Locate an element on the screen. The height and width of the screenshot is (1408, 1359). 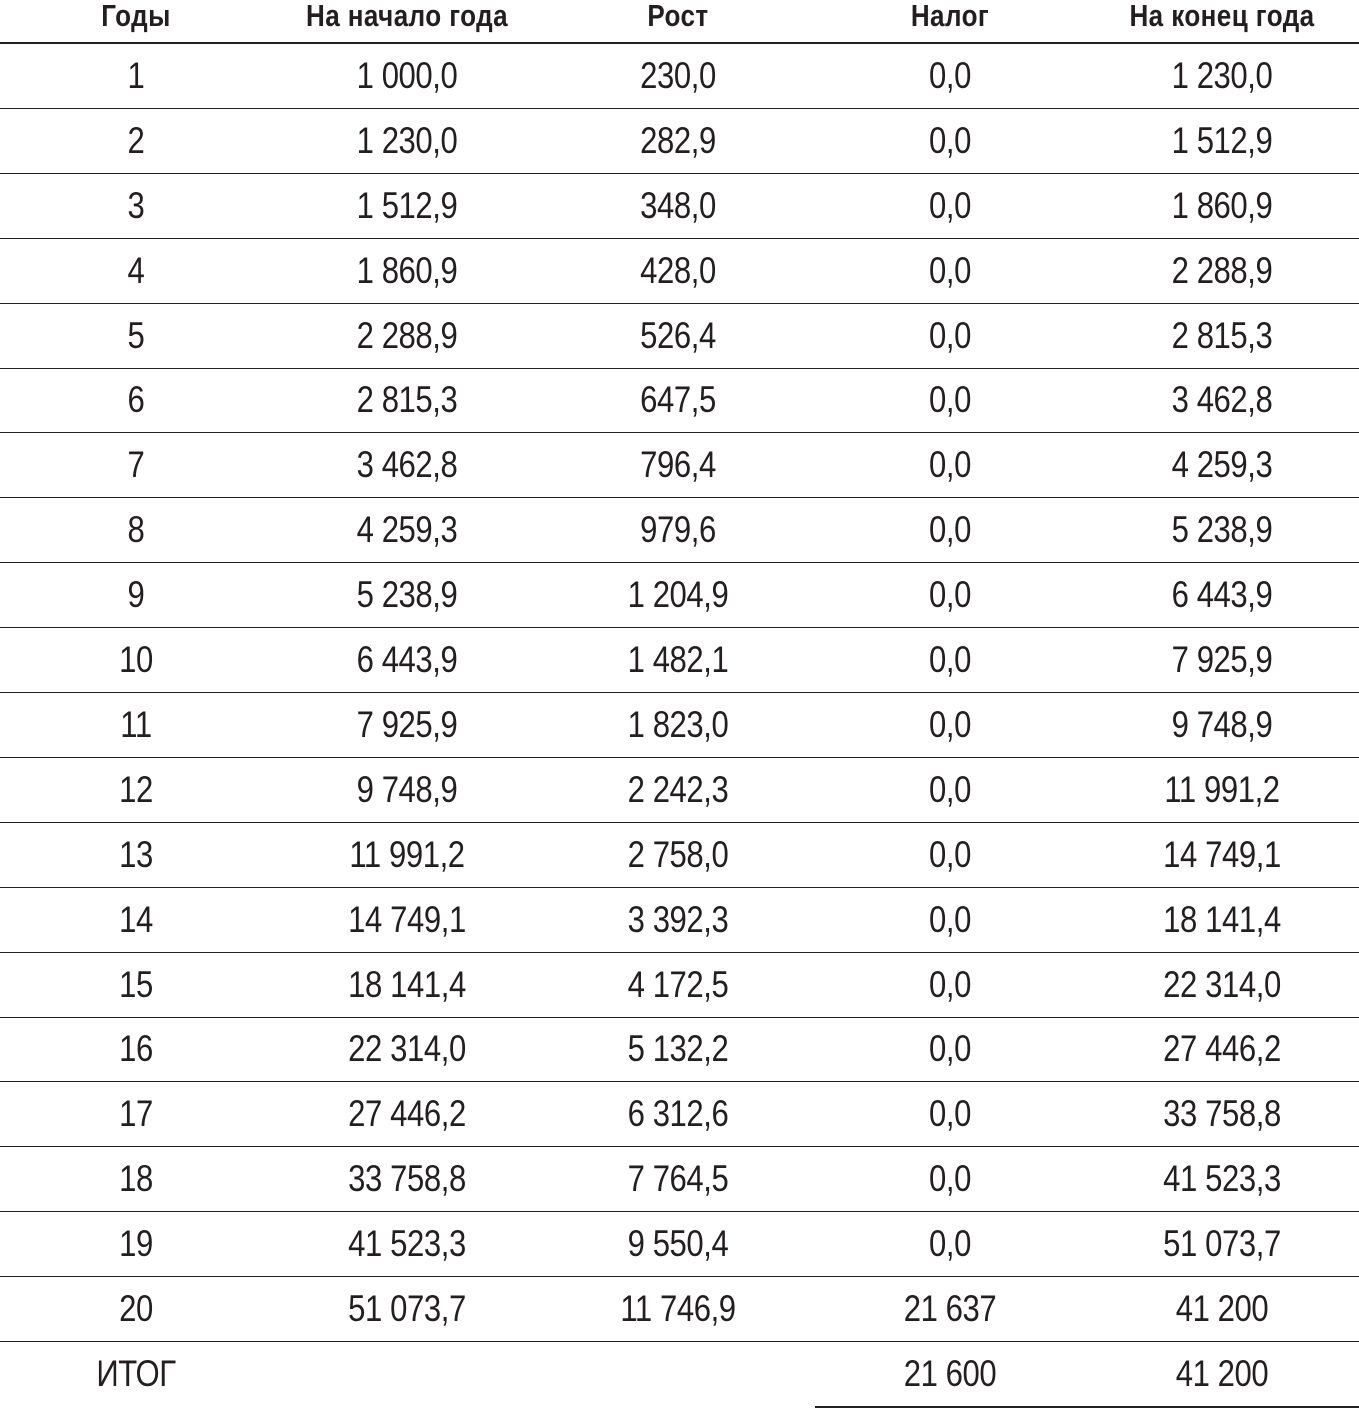
cell-growth: 979,6 is located at coordinates (678, 530).